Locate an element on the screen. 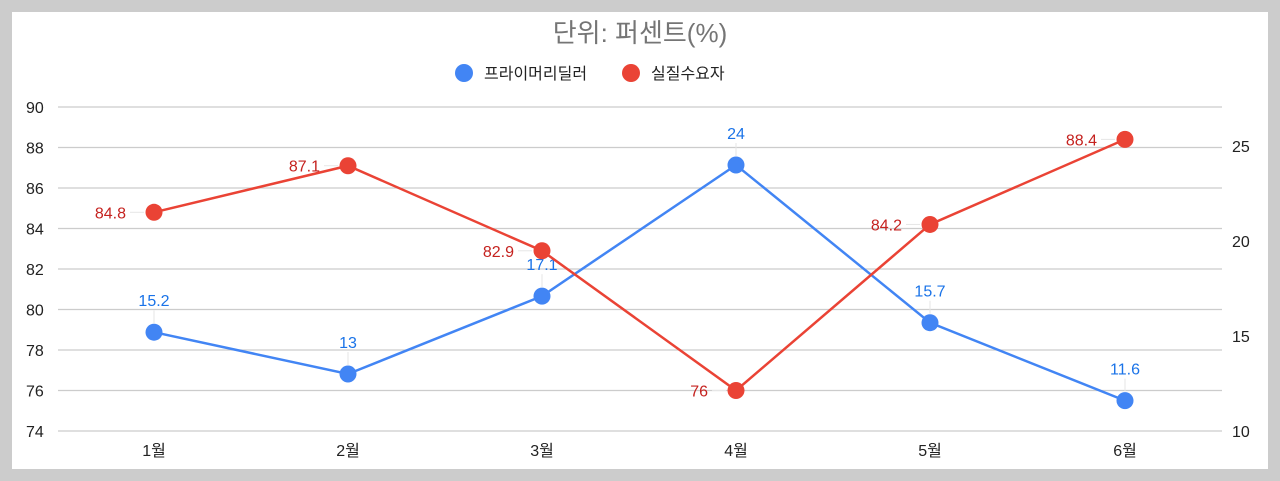  right-tick-label: 20 is located at coordinates (1241, 242).